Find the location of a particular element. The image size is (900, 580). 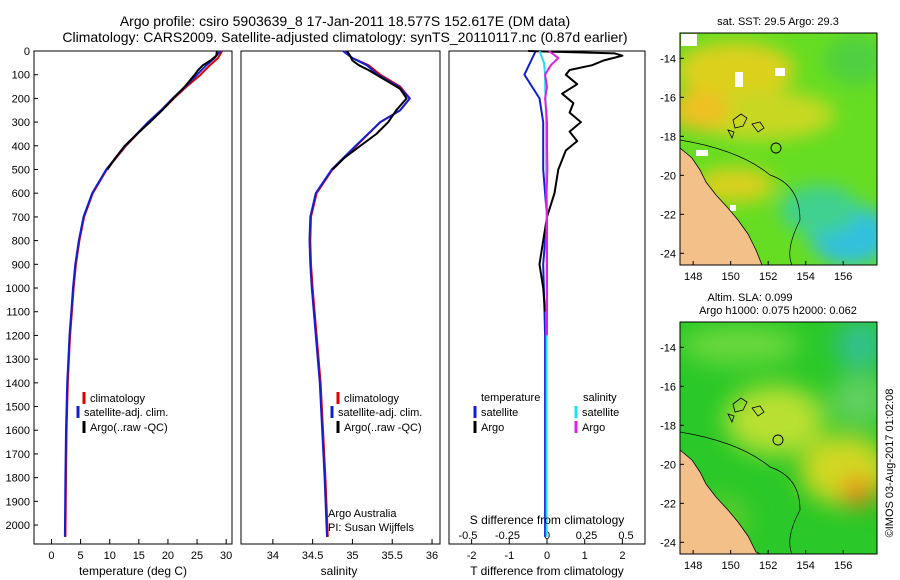

sst-map-xtick-label: 154 is located at coordinates (806, 277).